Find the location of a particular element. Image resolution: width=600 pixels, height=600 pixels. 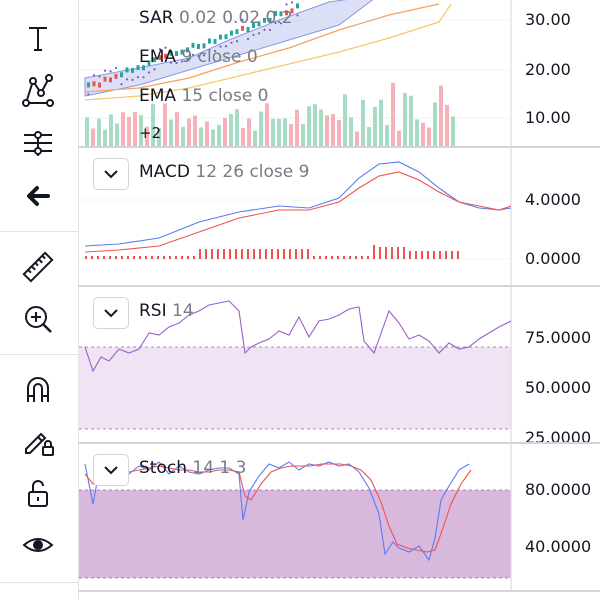

lock-tool is located at coordinates (38, 493).